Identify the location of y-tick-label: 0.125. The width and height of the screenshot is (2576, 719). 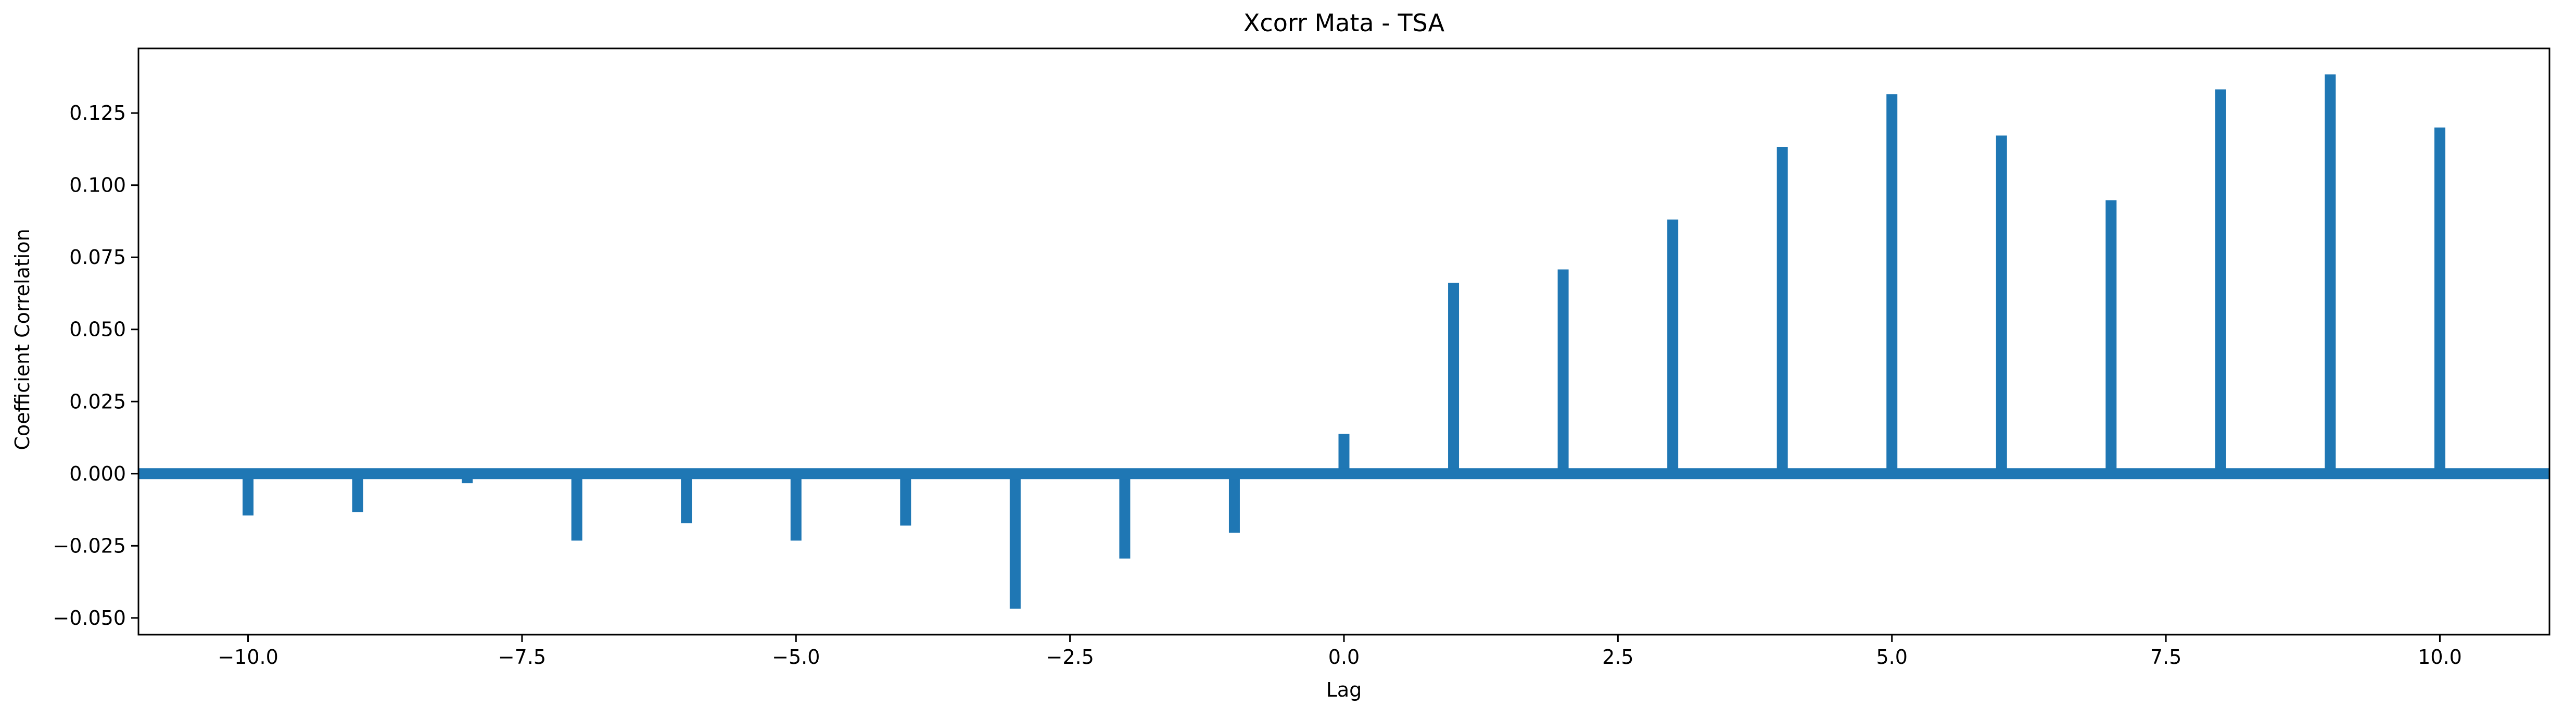
(97, 113).